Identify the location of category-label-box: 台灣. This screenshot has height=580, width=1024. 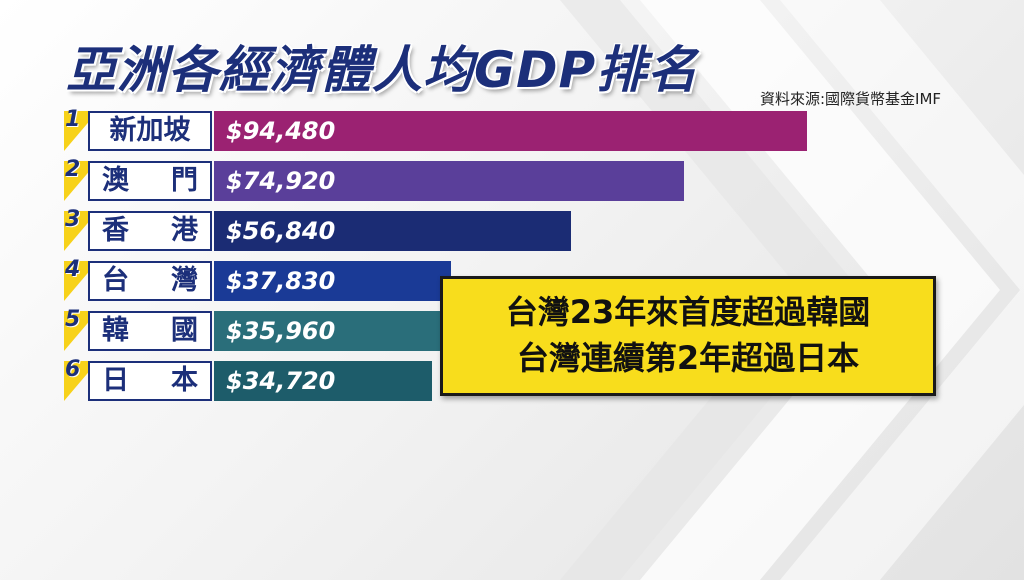
(150, 281).